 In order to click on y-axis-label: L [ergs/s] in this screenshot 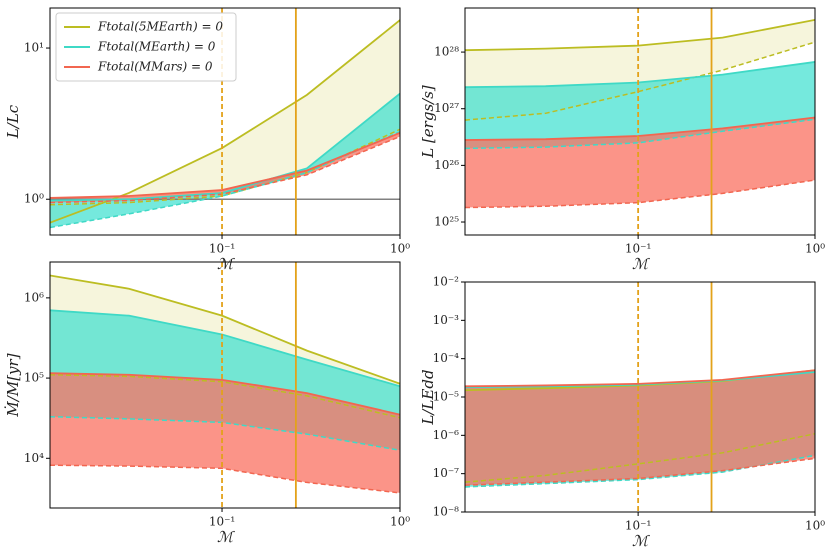, I will do `click(428, 122)`.